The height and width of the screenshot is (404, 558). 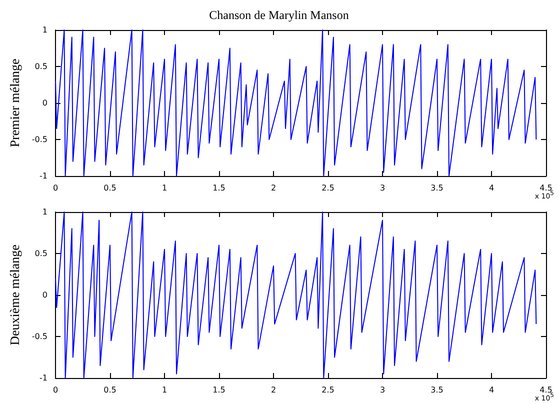 I want to click on y-axis-title: Premier mélange, so click(x=14, y=103).